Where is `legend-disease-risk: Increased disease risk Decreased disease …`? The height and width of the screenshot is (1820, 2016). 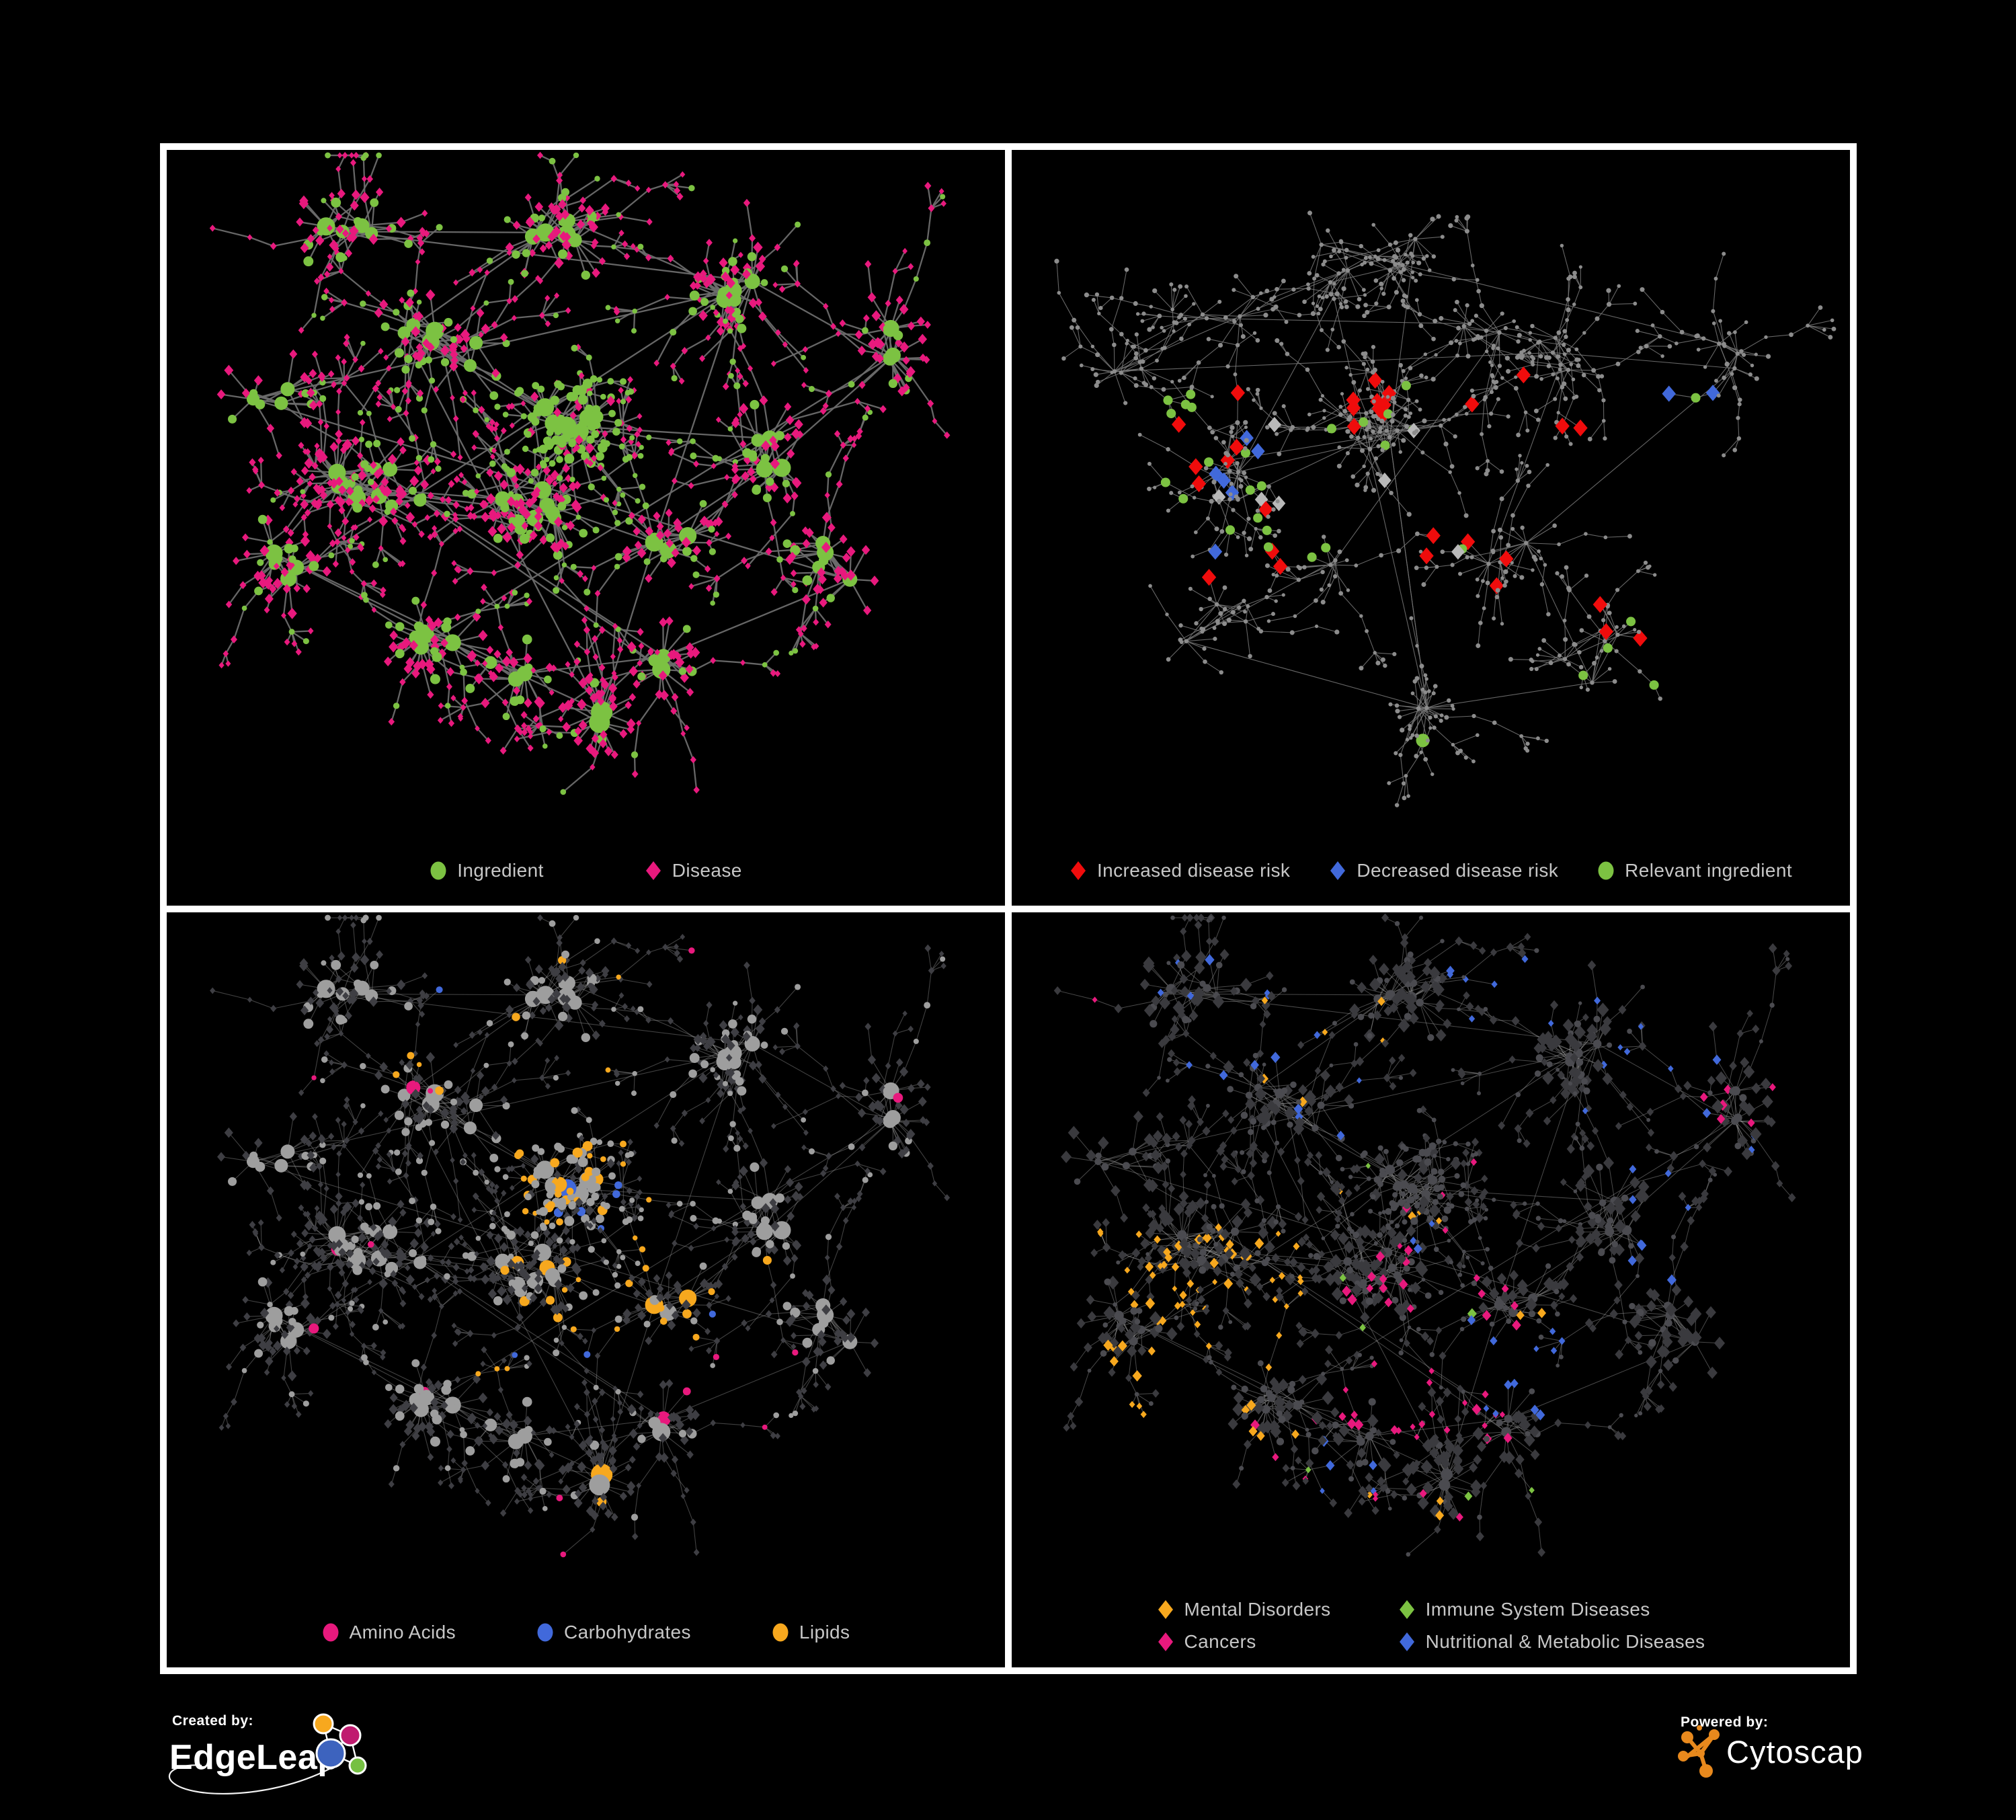 legend-disease-risk: Increased disease risk Decreased disease … is located at coordinates (1431, 870).